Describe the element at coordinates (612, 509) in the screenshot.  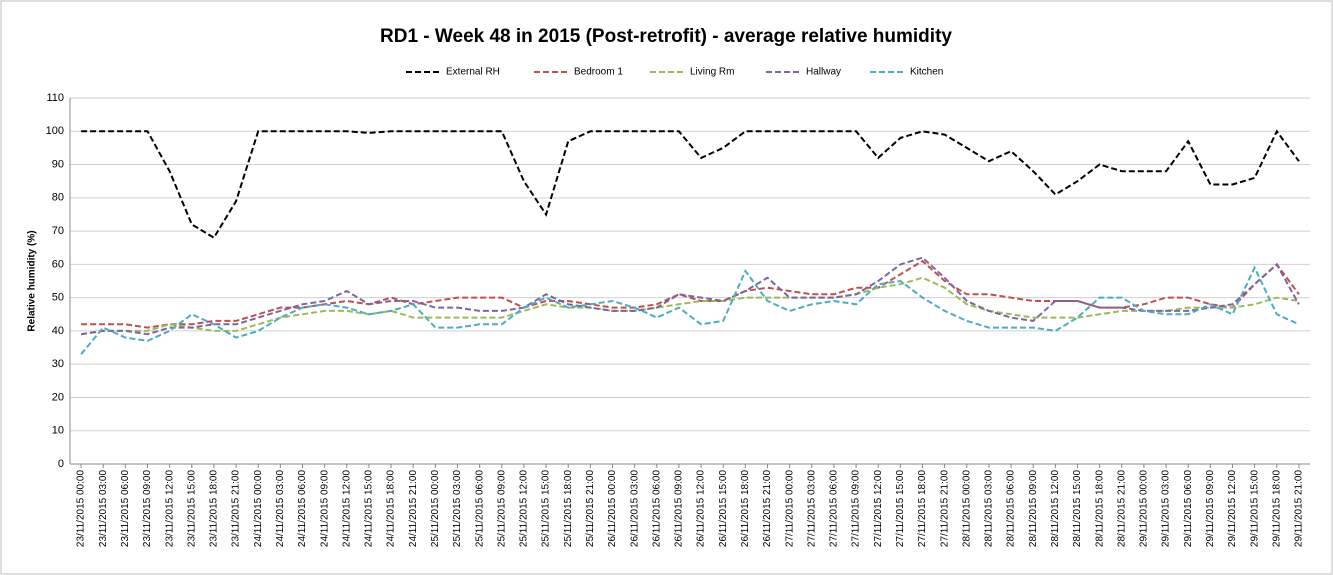
I see `x-tick-label: 26/11/2015 00:00` at that location.